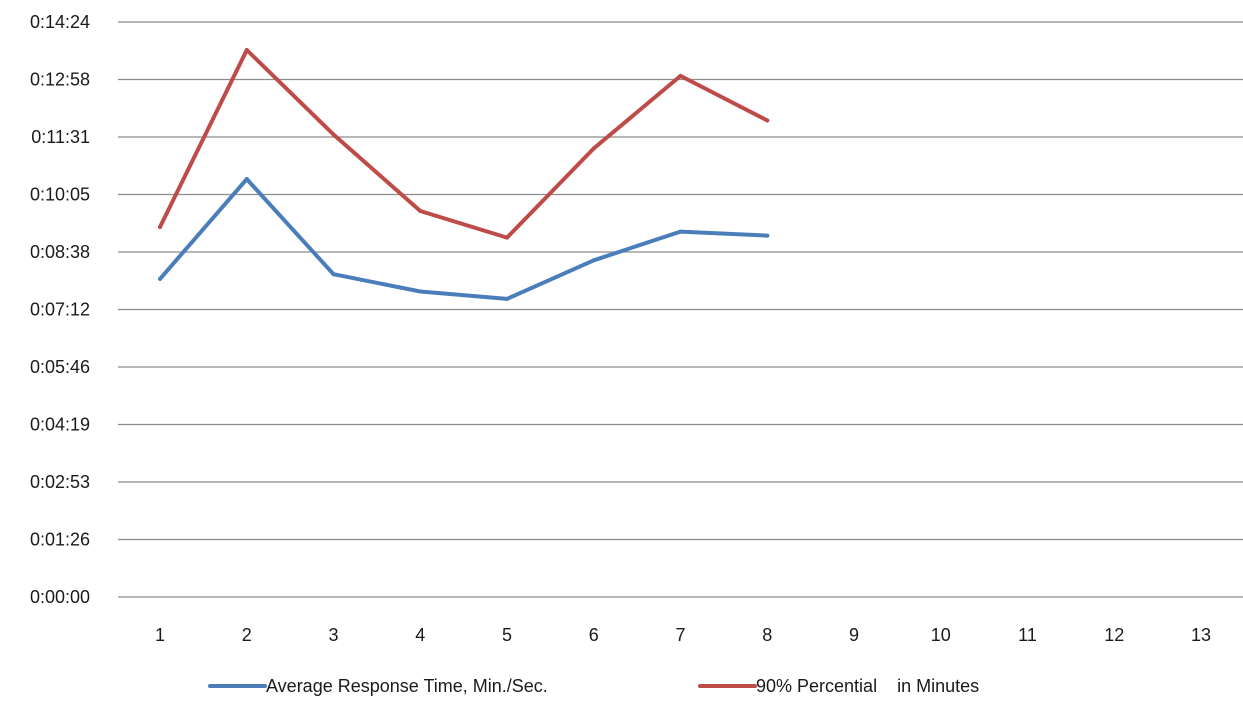 The width and height of the screenshot is (1243, 702). I want to click on x-tick-label: 8, so click(767, 635).